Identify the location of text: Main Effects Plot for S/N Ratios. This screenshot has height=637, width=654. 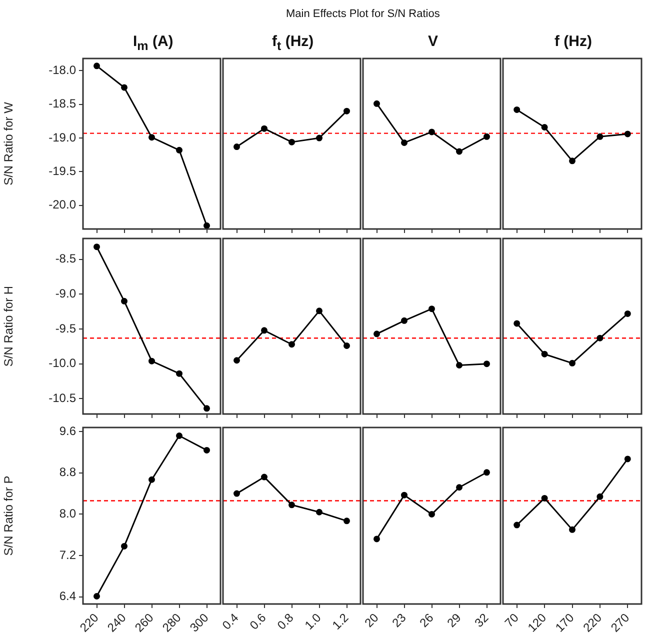
(363, 14).